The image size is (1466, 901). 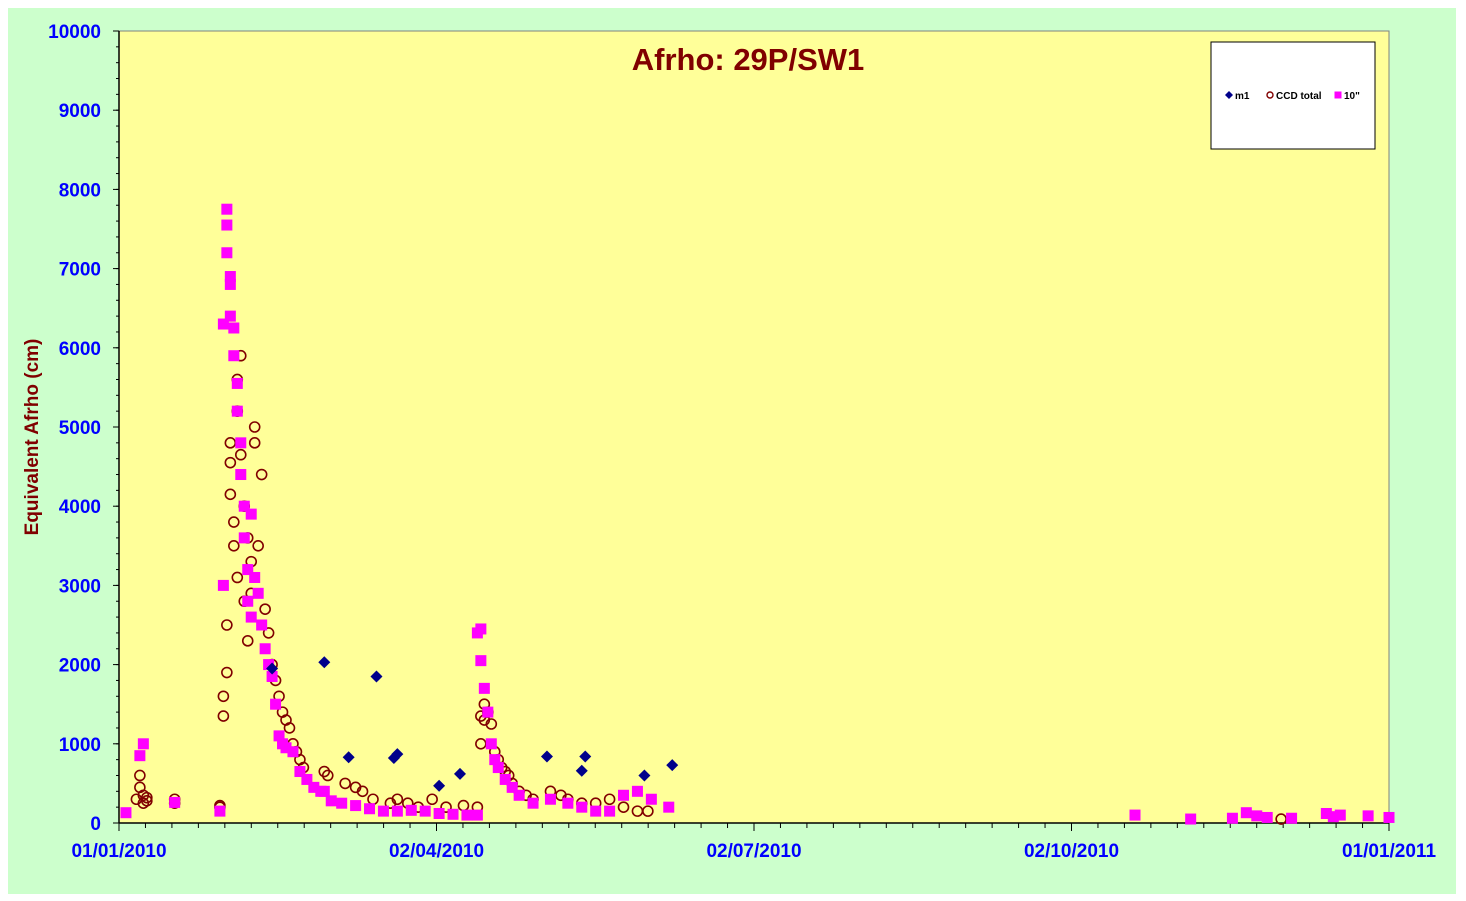 What do you see at coordinates (80, 270) in the screenshot?
I see `y-tick-label: 7000` at bounding box center [80, 270].